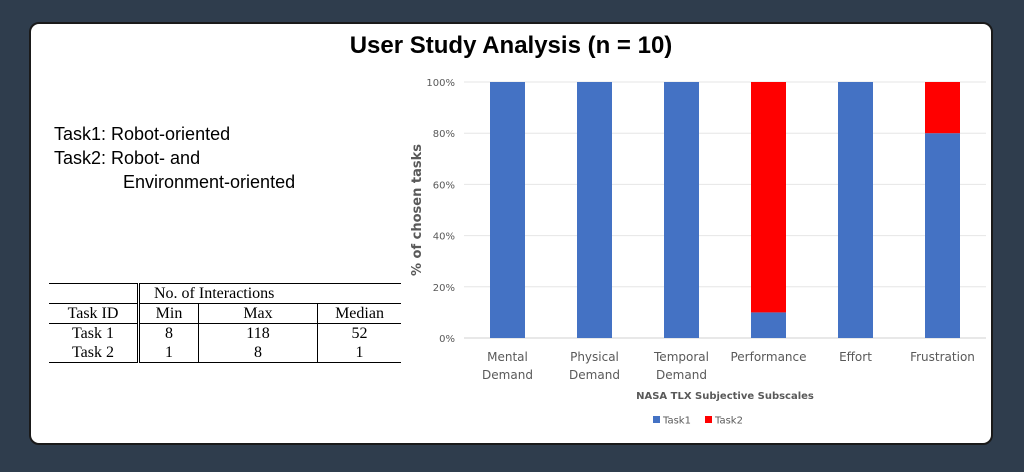  I want to click on task2-description-cont: Environment-oriented, so click(209, 182).